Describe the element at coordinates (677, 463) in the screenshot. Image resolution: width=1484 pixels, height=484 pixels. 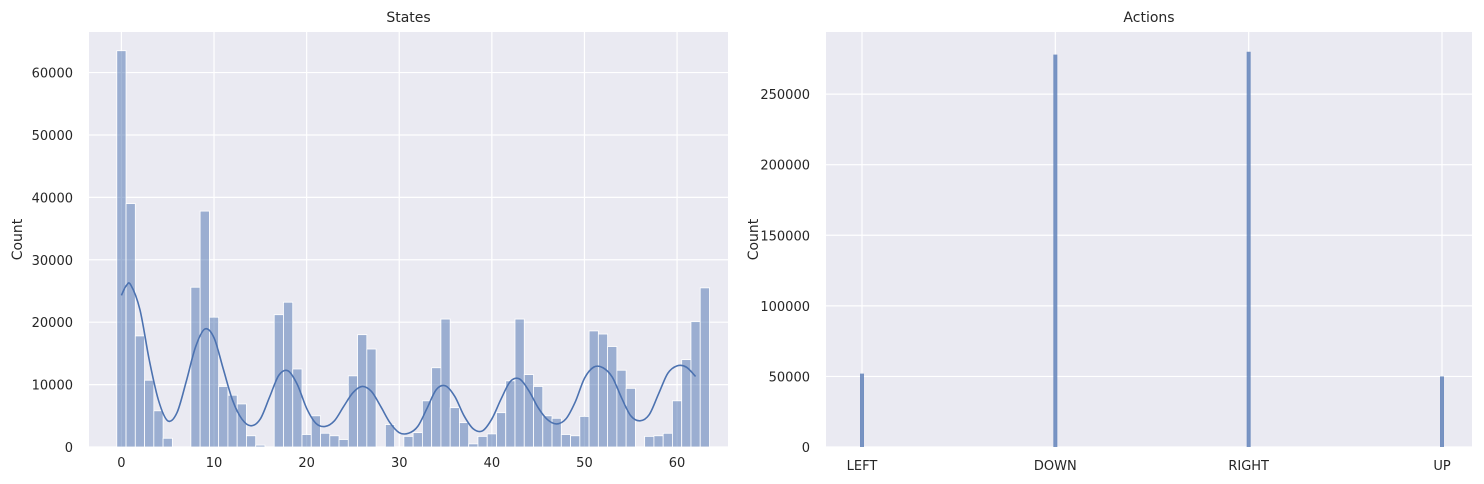
I see `states-x-tick-label: 60` at that location.